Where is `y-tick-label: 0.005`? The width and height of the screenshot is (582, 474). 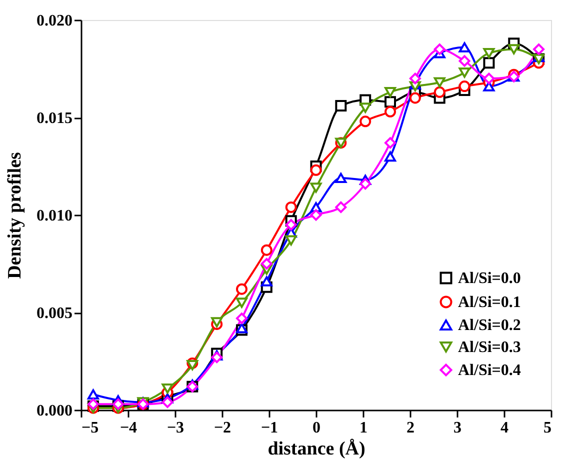
y-tick-label: 0.005 is located at coordinates (54, 313).